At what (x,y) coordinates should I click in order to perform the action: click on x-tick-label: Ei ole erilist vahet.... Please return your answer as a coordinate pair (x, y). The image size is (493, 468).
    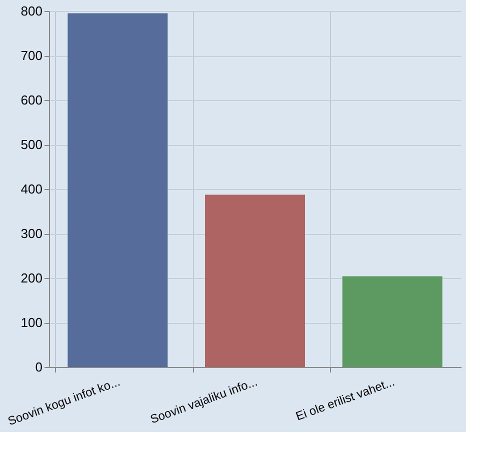
    Looking at the image, I should click on (345, 399).